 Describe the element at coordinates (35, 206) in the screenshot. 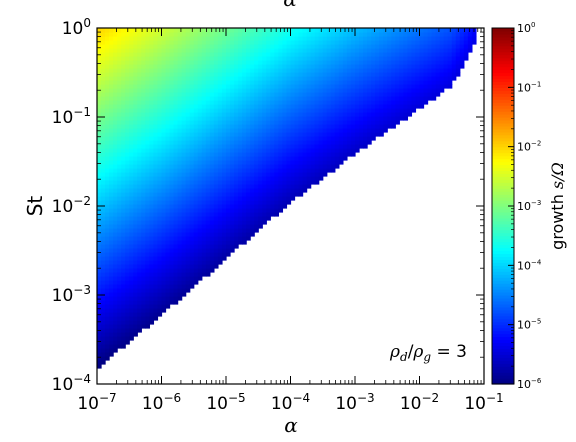

I see `y-axis-label: St` at that location.